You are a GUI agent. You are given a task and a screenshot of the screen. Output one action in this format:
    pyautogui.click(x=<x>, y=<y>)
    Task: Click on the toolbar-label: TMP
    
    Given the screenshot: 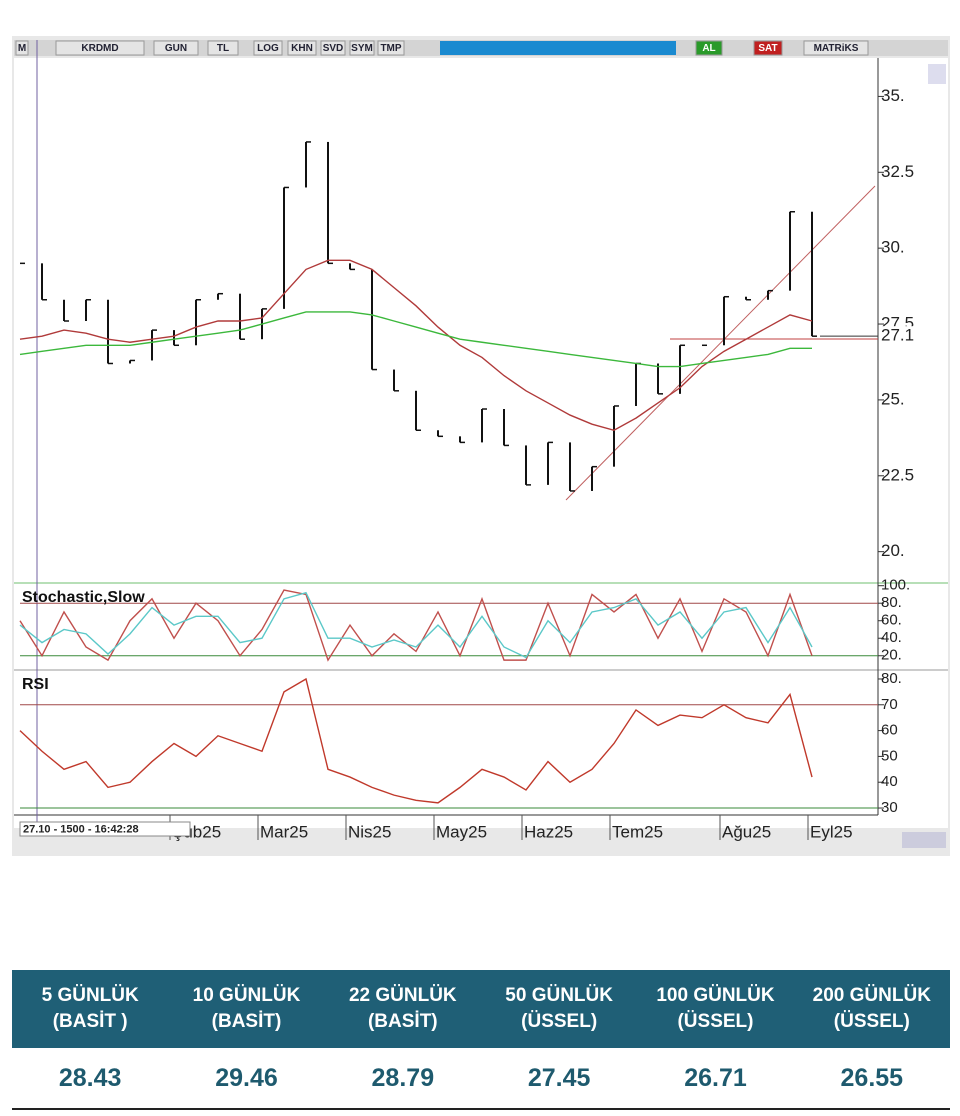 What is the action you would take?
    pyautogui.click(x=390, y=48)
    